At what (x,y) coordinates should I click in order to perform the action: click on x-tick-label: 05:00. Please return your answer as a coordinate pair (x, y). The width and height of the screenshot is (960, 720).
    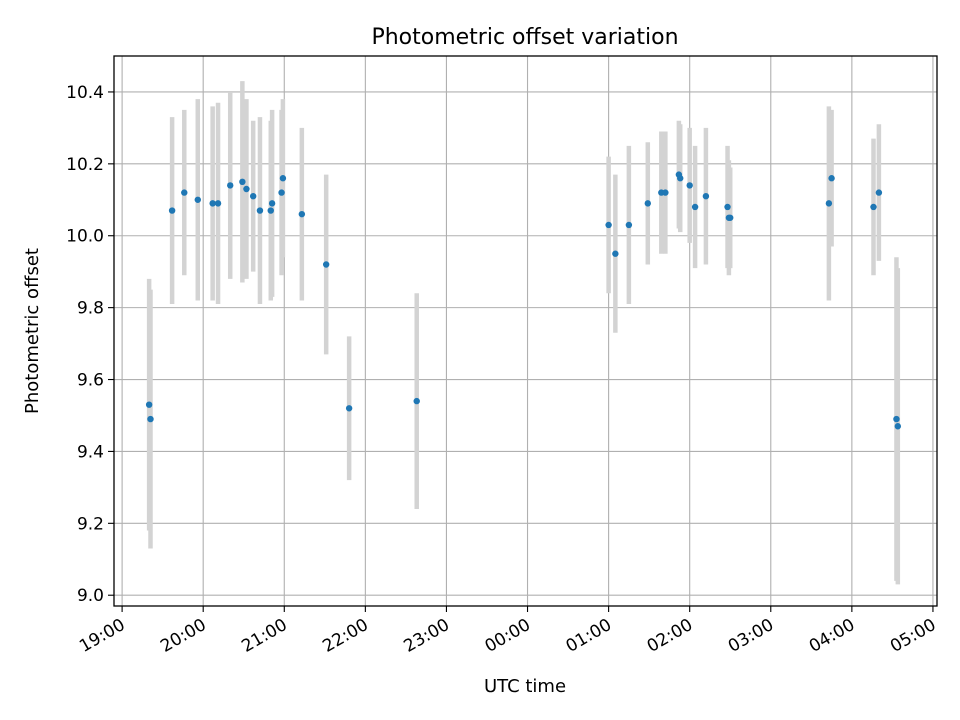
    Looking at the image, I should click on (913, 636).